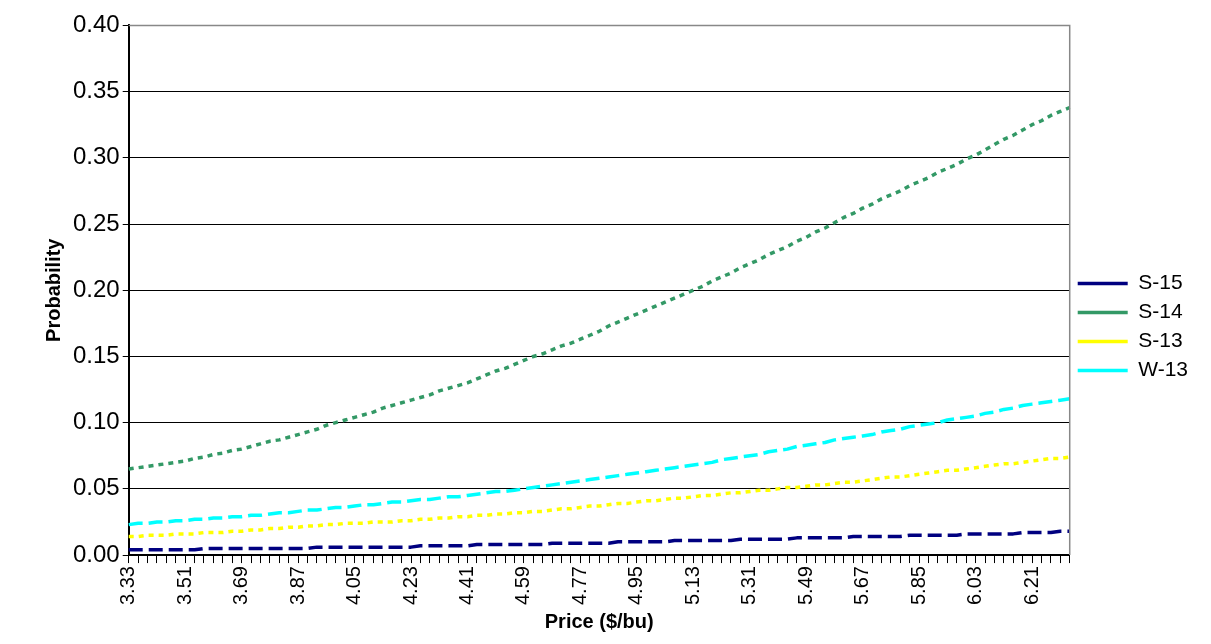 This screenshot has height=644, width=1211. Describe the element at coordinates (96, 90) in the screenshot. I see `y-tick-label: 0.35` at that location.